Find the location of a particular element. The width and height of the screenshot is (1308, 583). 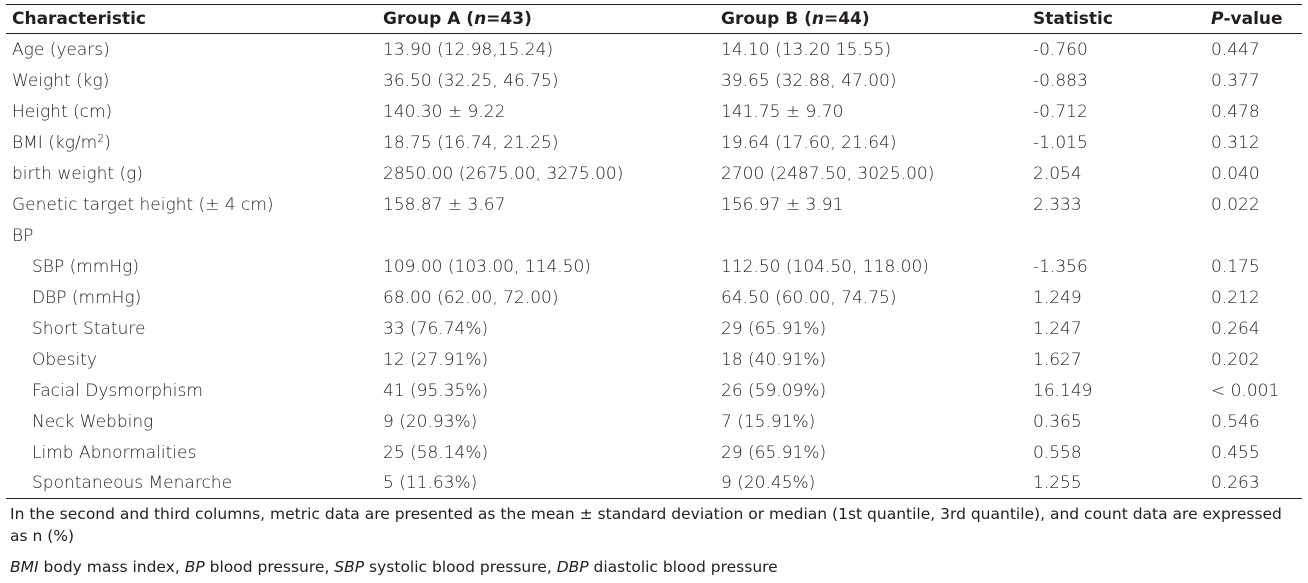

group-a-value: 25 (58.14%) is located at coordinates (436, 452).